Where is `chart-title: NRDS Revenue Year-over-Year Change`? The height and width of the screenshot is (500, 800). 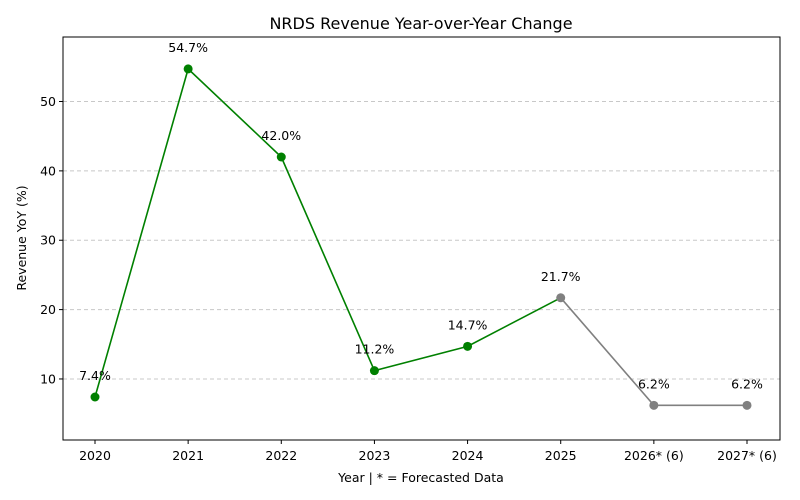 chart-title: NRDS Revenue Year-over-Year Change is located at coordinates (420, 23).